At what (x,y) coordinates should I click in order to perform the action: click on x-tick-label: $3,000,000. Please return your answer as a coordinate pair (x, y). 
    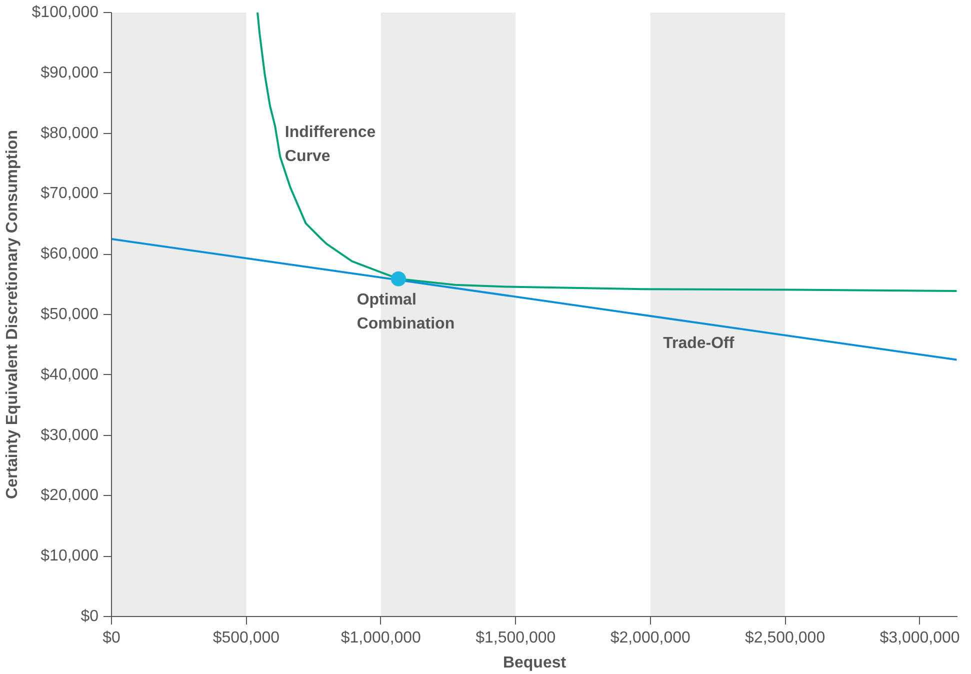
    Looking at the image, I should click on (920, 638).